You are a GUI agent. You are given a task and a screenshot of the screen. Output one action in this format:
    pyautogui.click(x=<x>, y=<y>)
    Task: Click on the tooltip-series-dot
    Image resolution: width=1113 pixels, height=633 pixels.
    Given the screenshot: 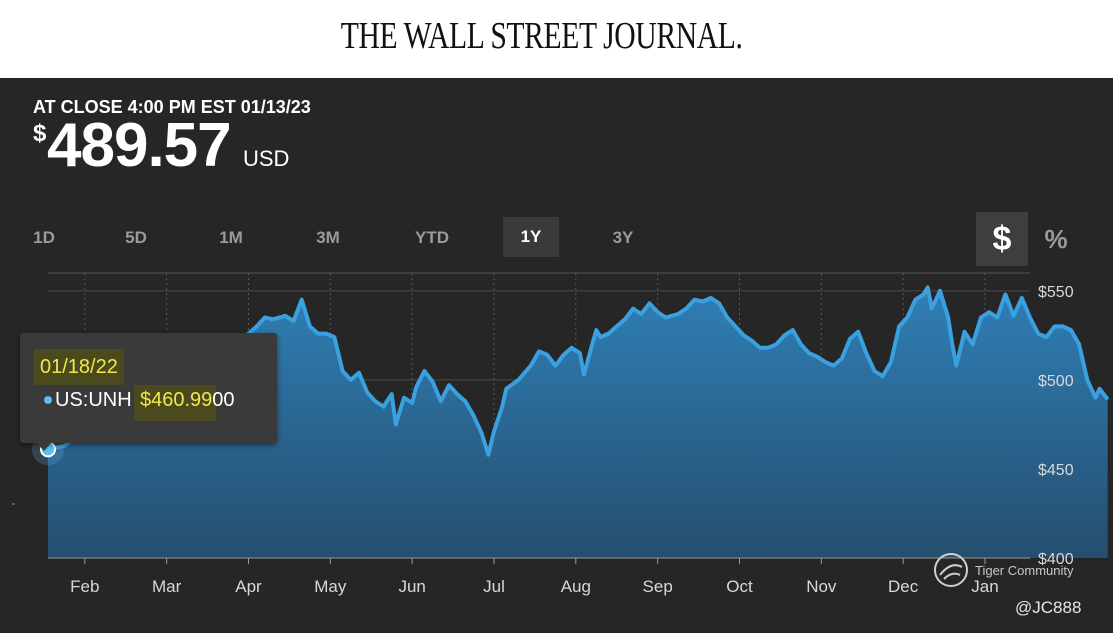 What is the action you would take?
    pyautogui.click(x=48, y=400)
    